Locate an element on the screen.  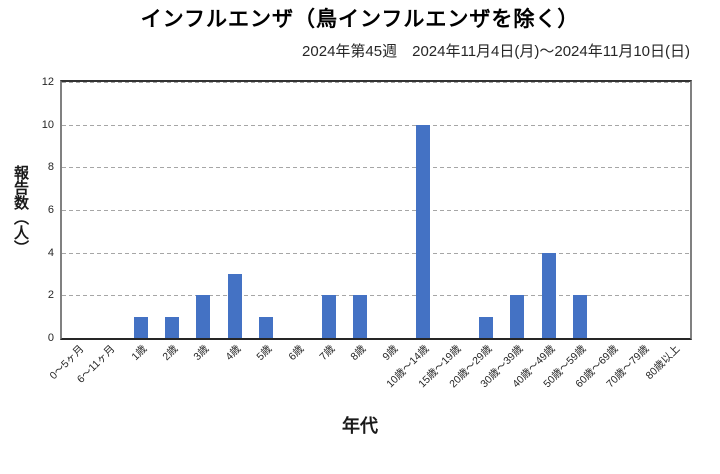
bar-4歳 is located at coordinates (234, 306).